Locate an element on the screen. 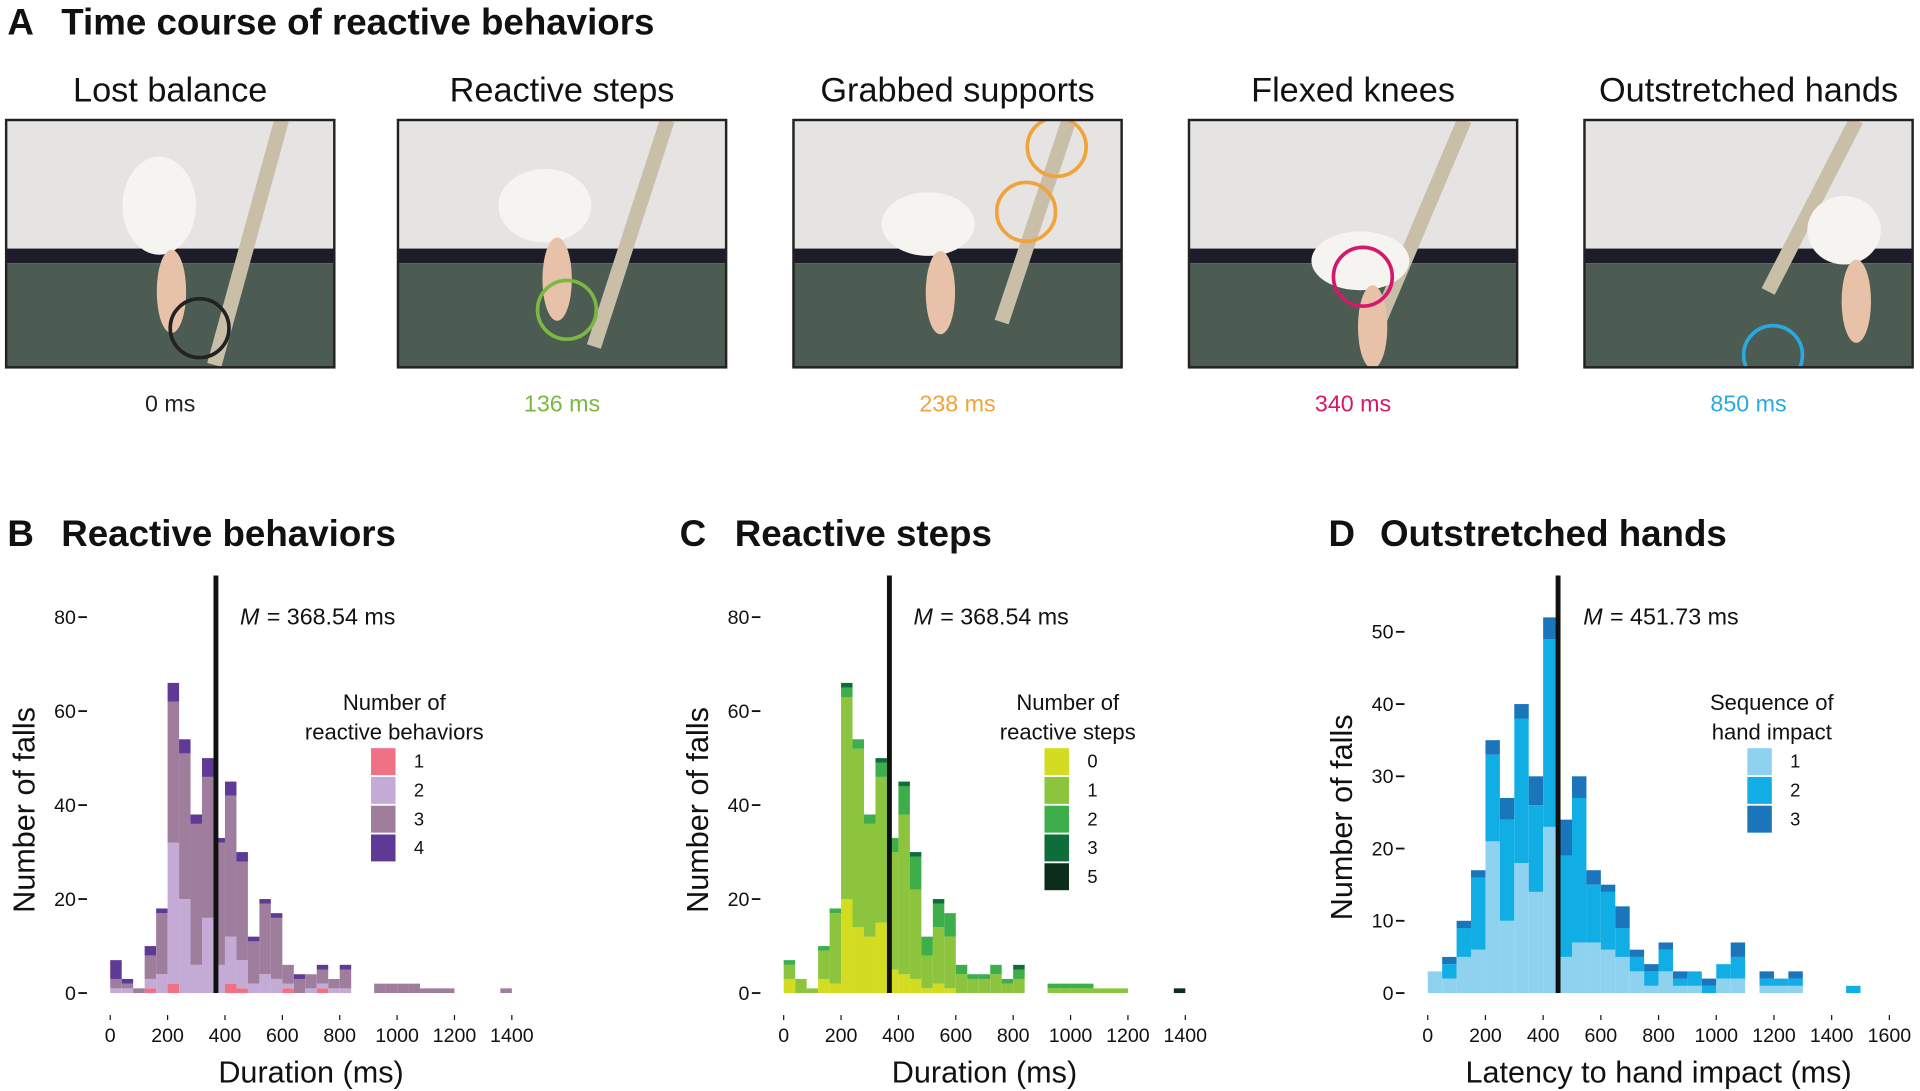  child-leg is located at coordinates (940, 293).